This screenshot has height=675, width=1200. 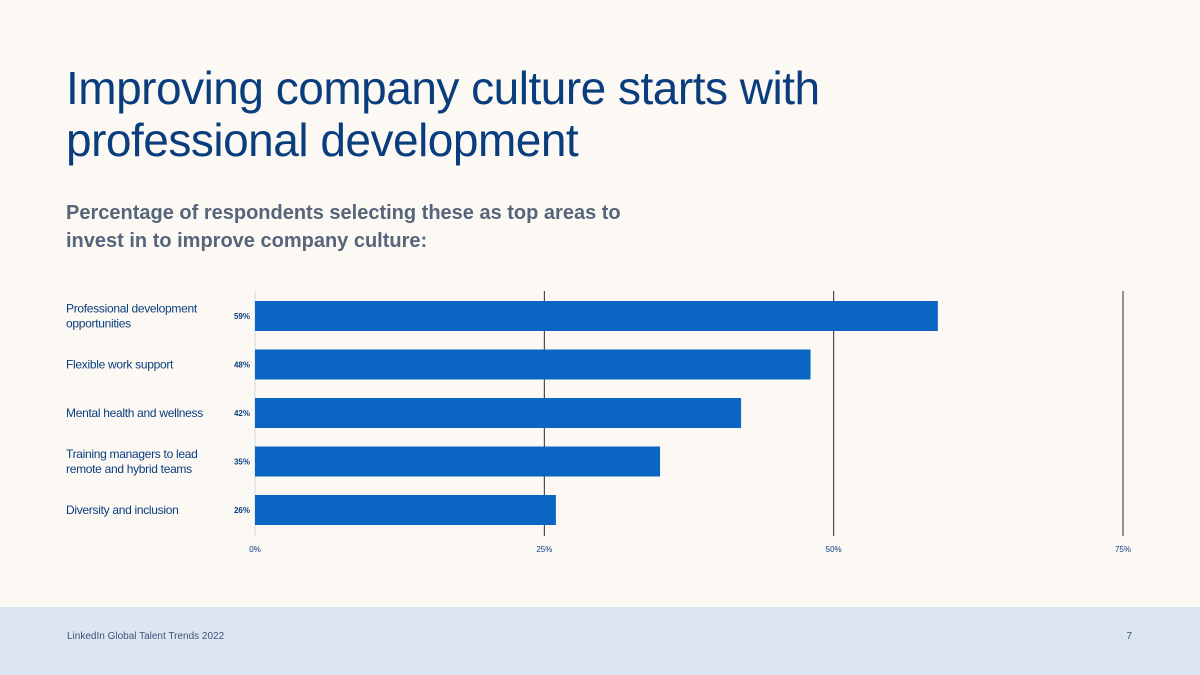 What do you see at coordinates (131, 454) in the screenshot?
I see `category-label-line: Training managers to lead` at bounding box center [131, 454].